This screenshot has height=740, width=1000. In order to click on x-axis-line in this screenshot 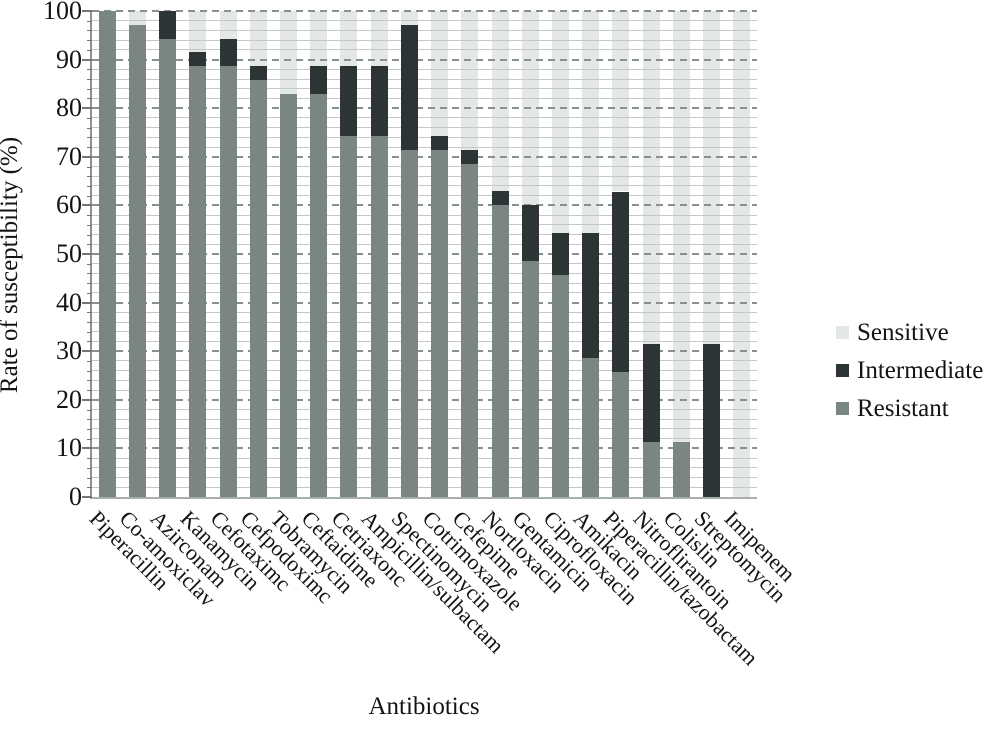, I will do `click(423, 498)`.